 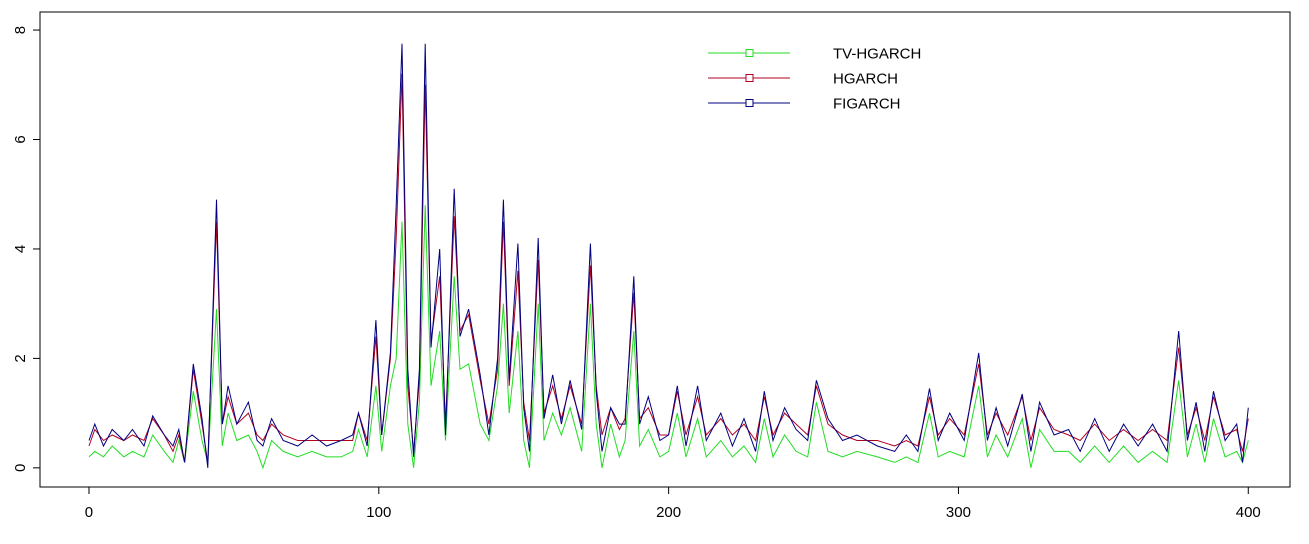 I want to click on x-tick-label: 100, so click(x=378, y=512).